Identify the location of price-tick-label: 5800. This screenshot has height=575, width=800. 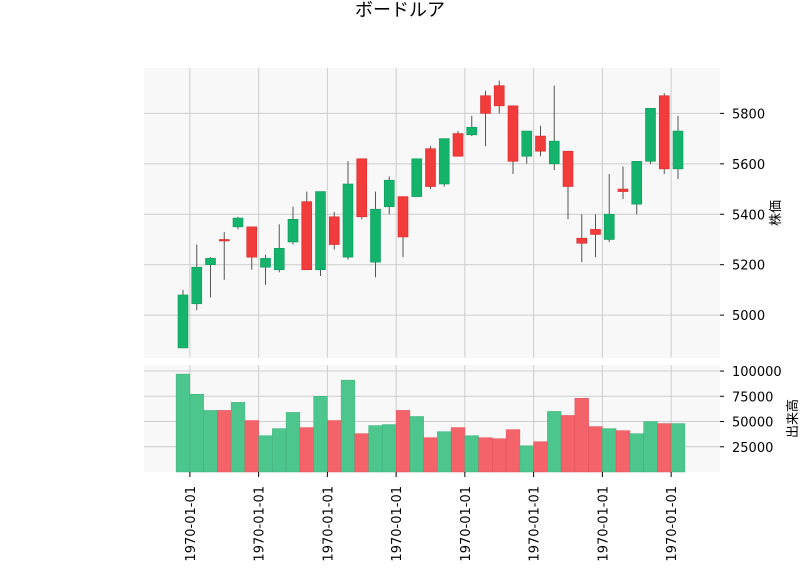
(748, 114).